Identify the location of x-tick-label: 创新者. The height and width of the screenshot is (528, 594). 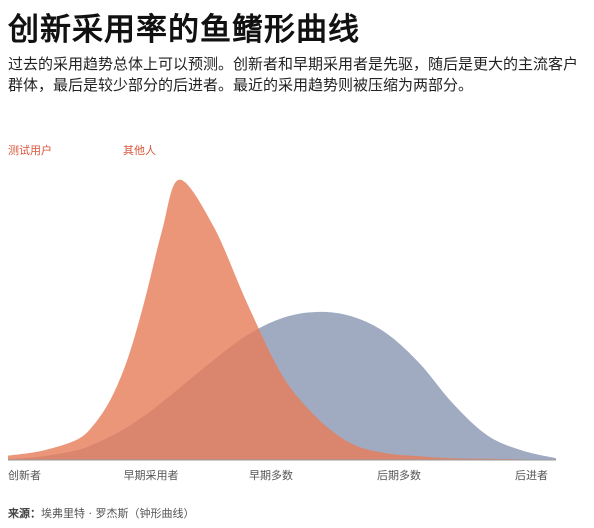
(24, 475).